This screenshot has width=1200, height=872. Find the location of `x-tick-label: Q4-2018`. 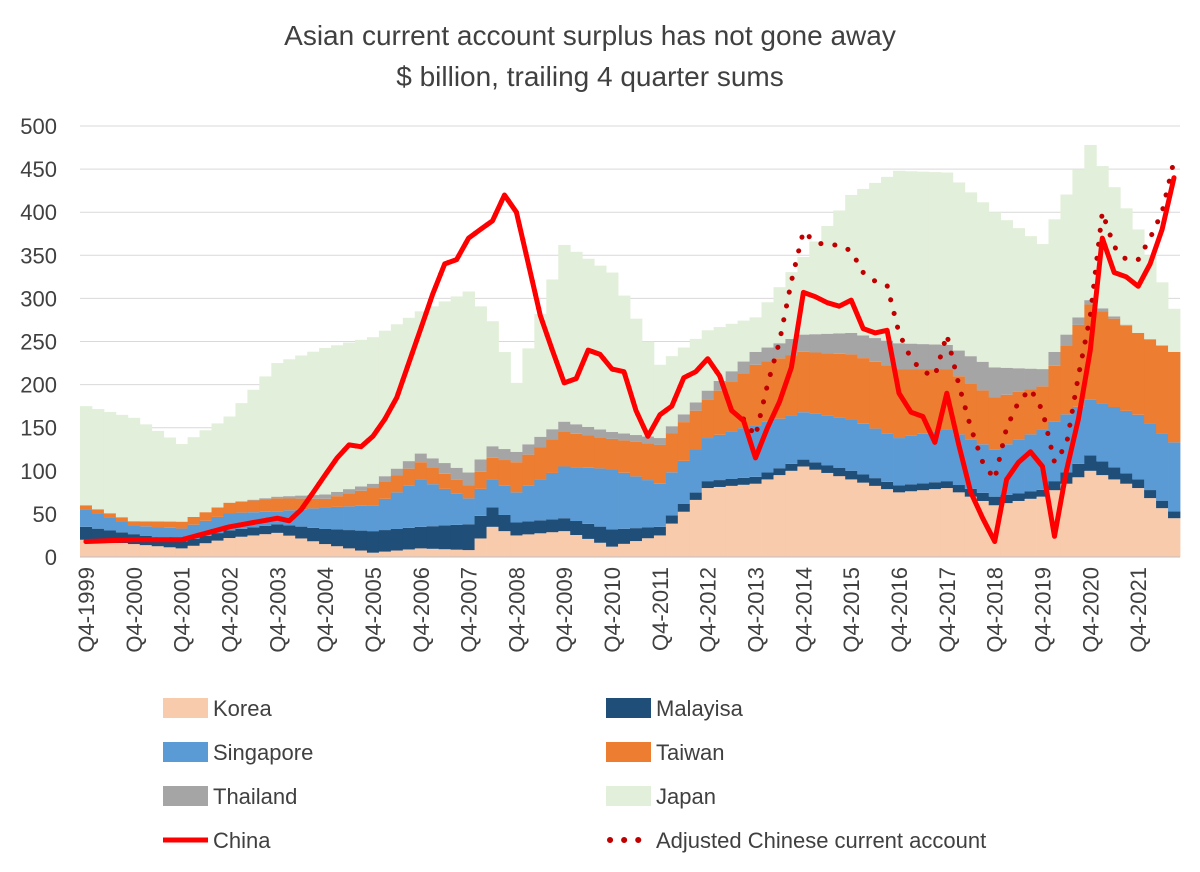

x-tick-label: Q4-2018 is located at coordinates (995, 610).